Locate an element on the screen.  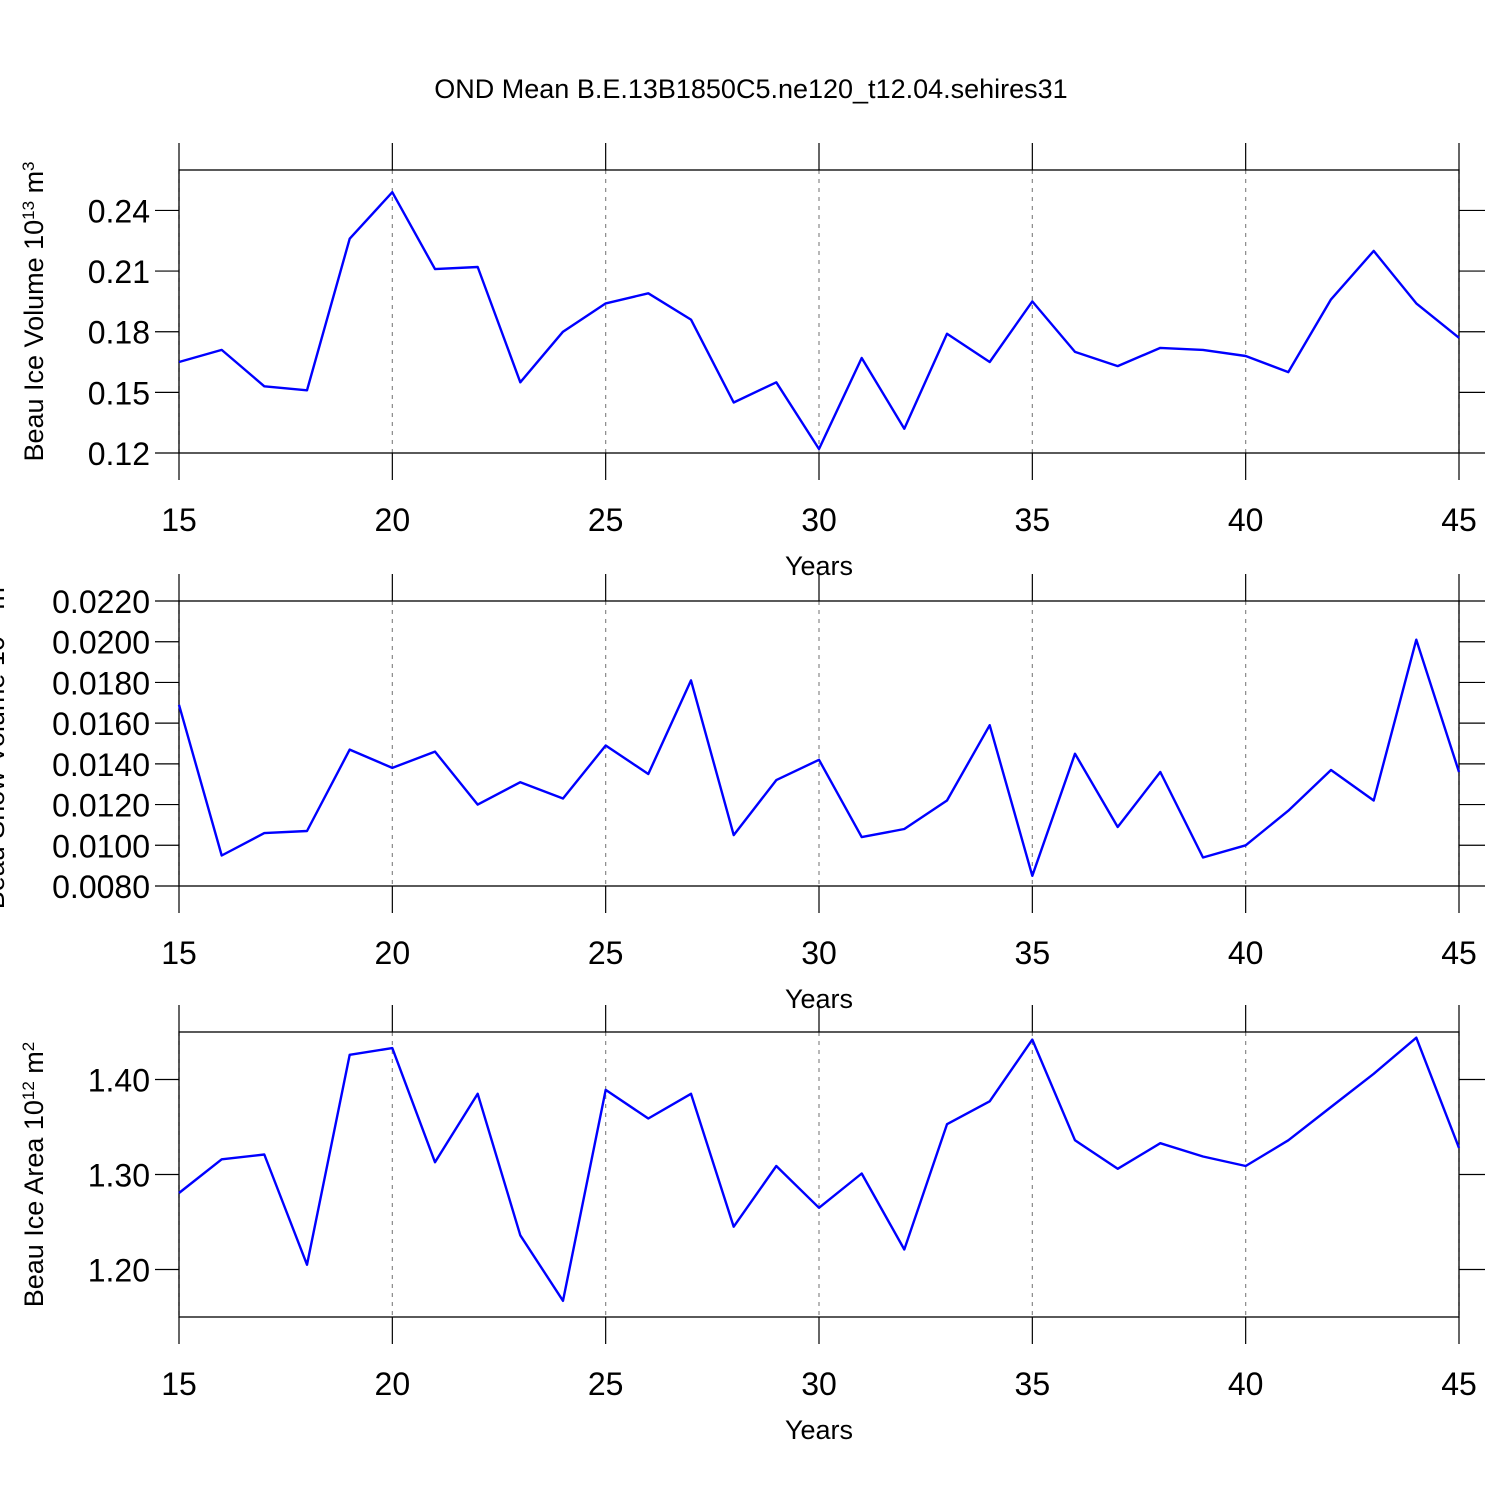
y-tick-label: 1.40 is located at coordinates (119, 1081).